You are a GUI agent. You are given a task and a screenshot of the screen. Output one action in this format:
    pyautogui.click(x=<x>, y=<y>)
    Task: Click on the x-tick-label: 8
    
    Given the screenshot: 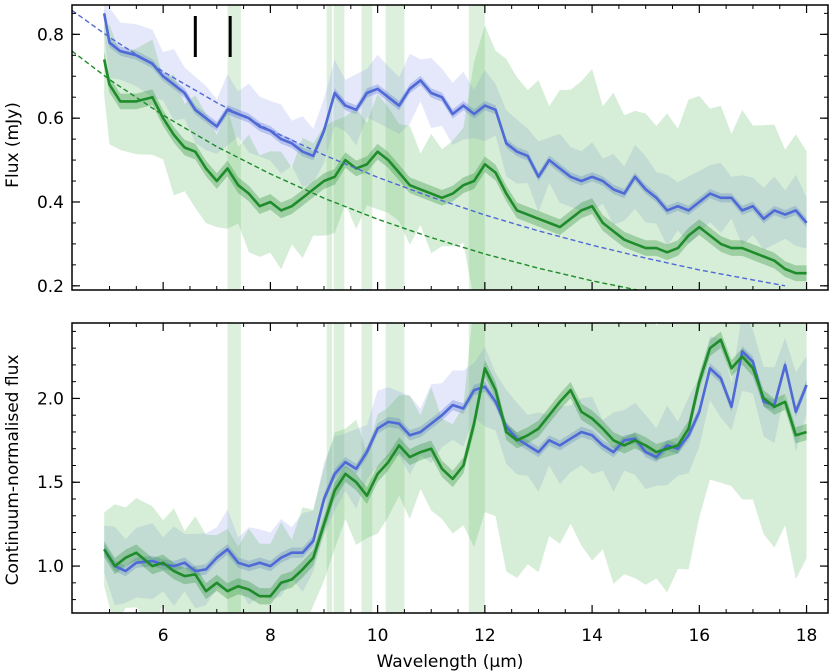 What is the action you would take?
    pyautogui.click(x=270, y=636)
    